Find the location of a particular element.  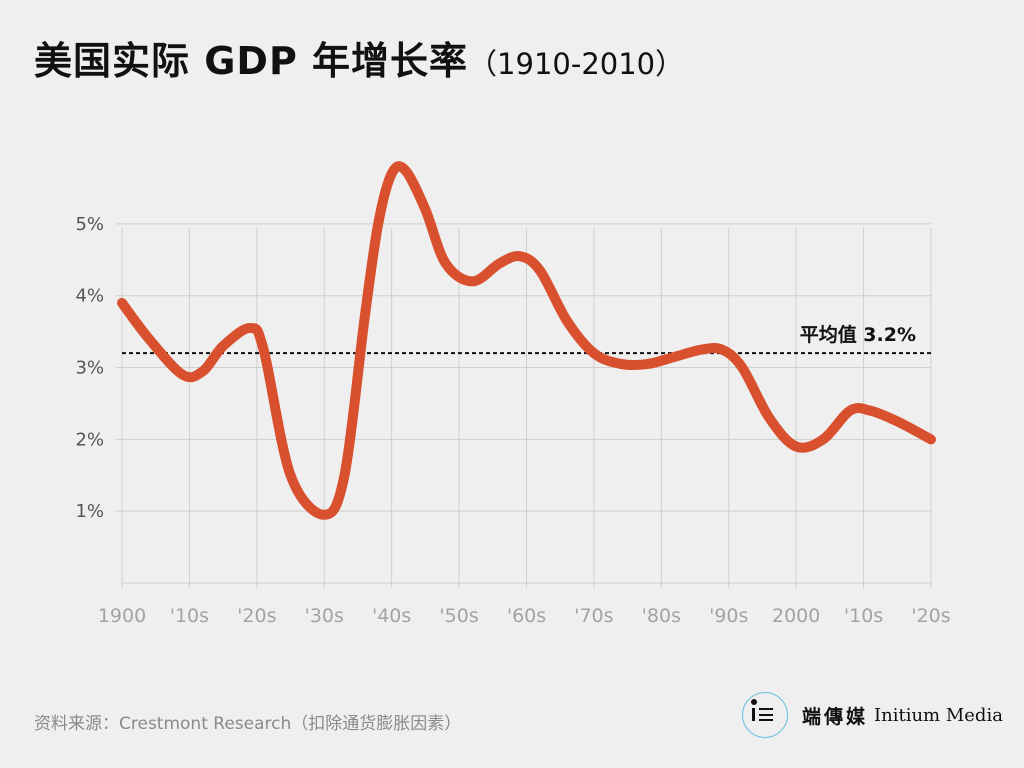

chart-title-main: 美国实际 GDP 年增长率 is located at coordinates (251, 61).